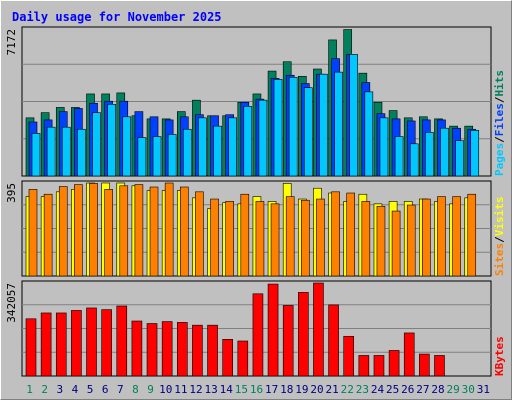 This screenshot has height=400, width=512. I want to click on day-label: 8, so click(135, 389).